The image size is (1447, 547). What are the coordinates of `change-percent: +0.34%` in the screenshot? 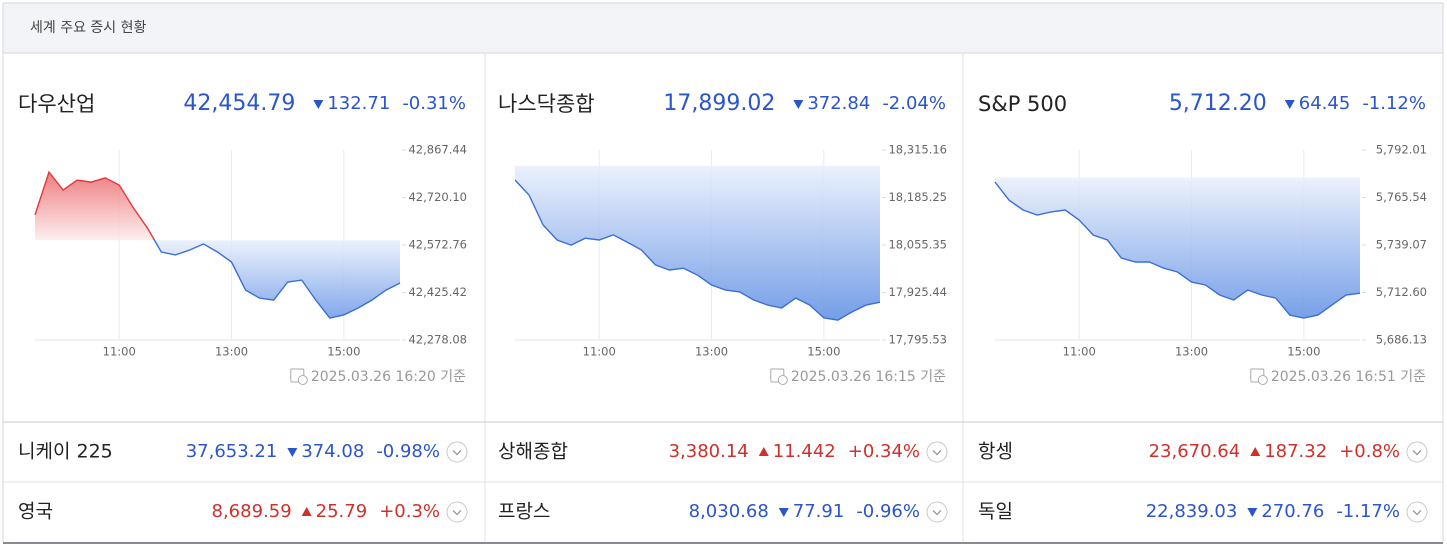 It's located at (884, 451).